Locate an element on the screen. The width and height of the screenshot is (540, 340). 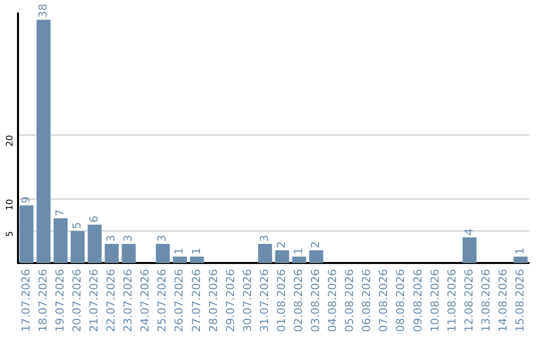
data-label: 7 is located at coordinates (59, 212).